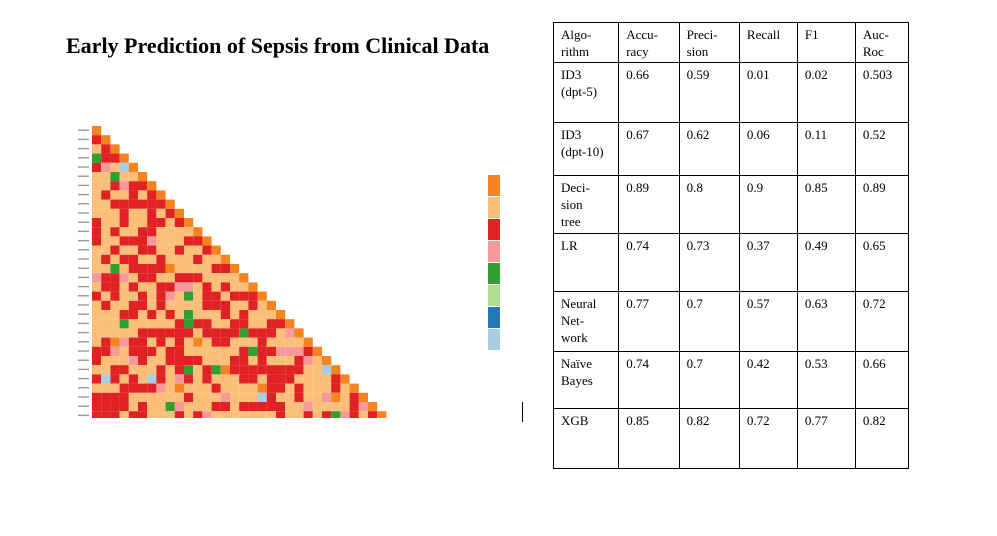 Image resolution: width=997 pixels, height=536 pixels. What do you see at coordinates (586, 321) in the screenshot?
I see `cell-algorithm: Neural Net-work` at bounding box center [586, 321].